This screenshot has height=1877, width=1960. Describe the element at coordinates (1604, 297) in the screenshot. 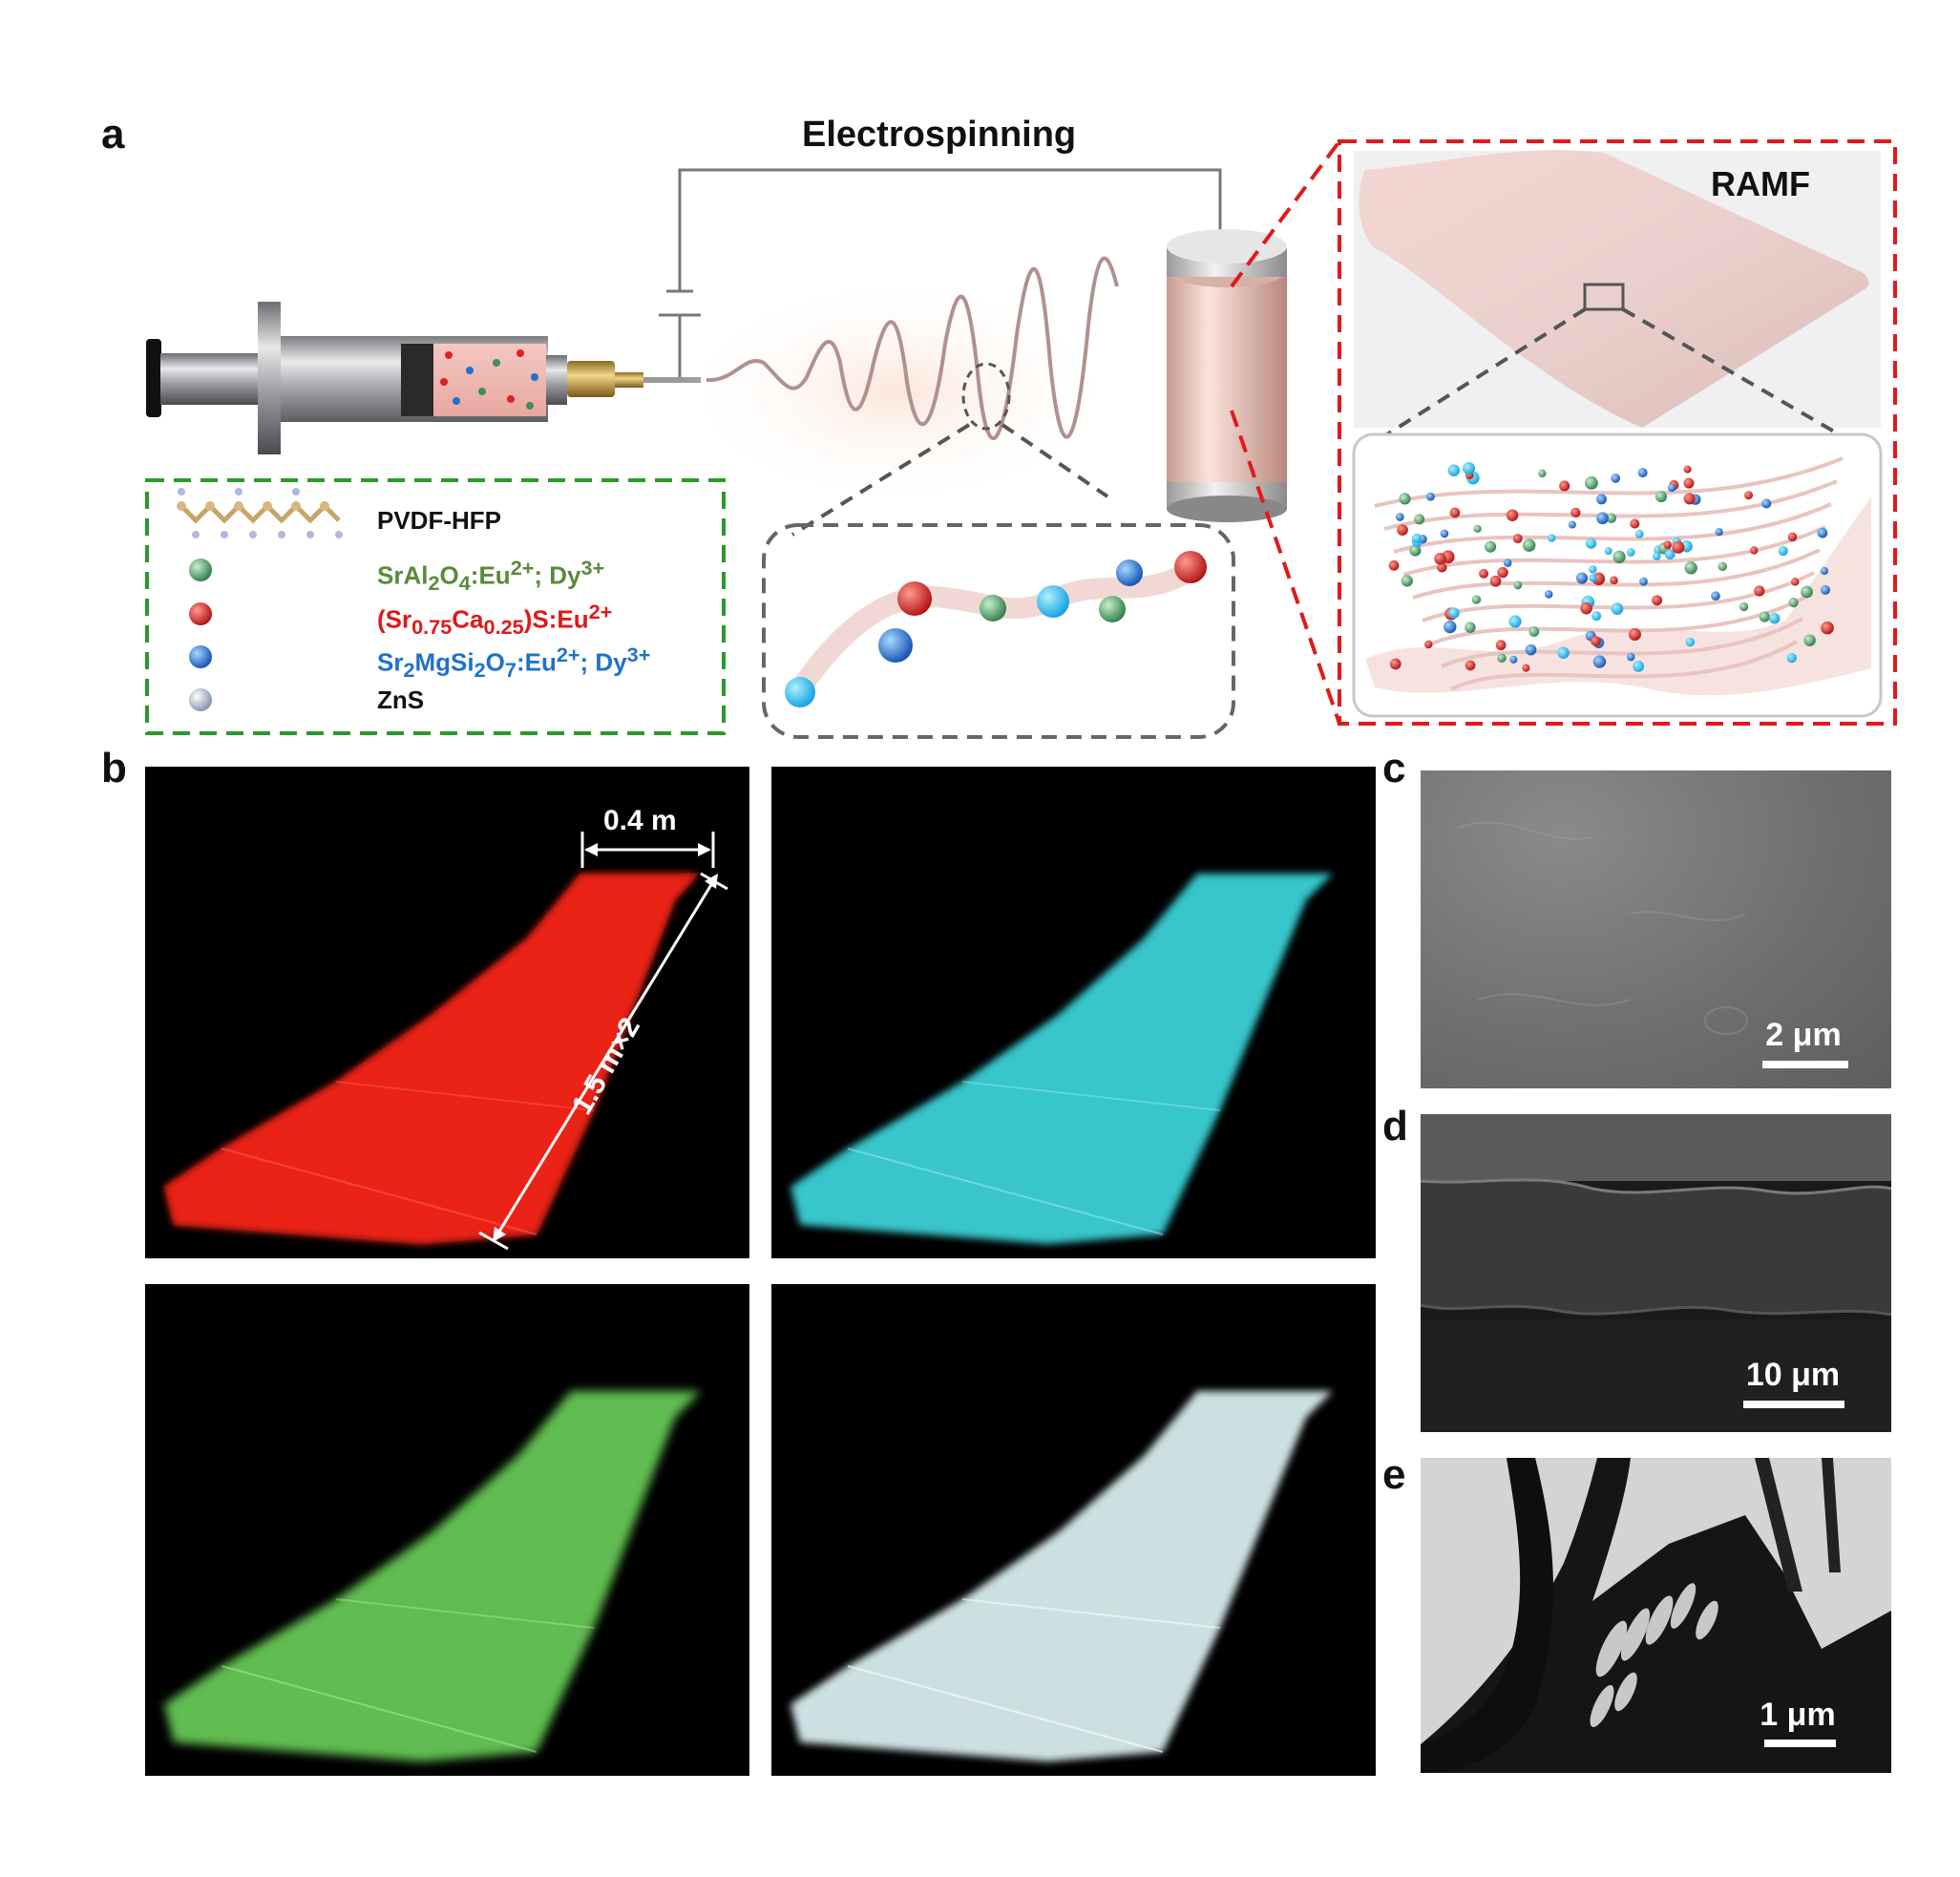

I see `film-zoom-square` at that location.